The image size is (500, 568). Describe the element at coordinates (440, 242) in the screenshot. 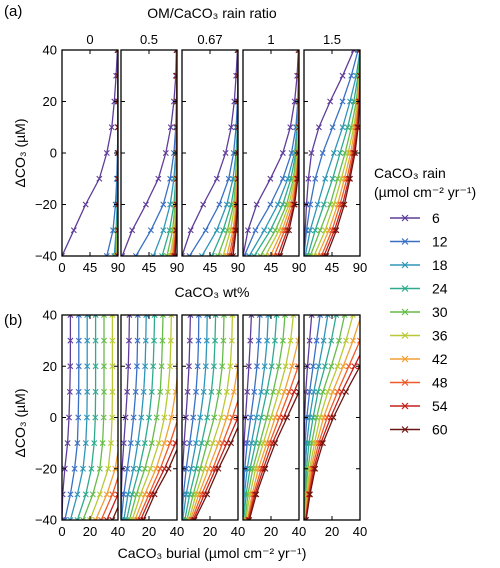

I see `legend-label: 12` at that location.